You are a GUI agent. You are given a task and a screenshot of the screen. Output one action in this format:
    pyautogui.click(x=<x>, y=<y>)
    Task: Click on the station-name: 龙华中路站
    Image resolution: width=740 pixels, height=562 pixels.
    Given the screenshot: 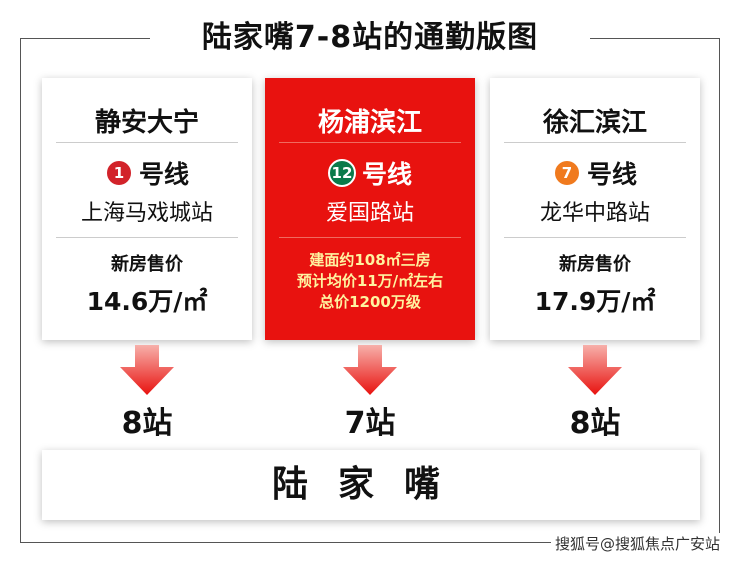 What is the action you would take?
    pyautogui.click(x=594, y=213)
    